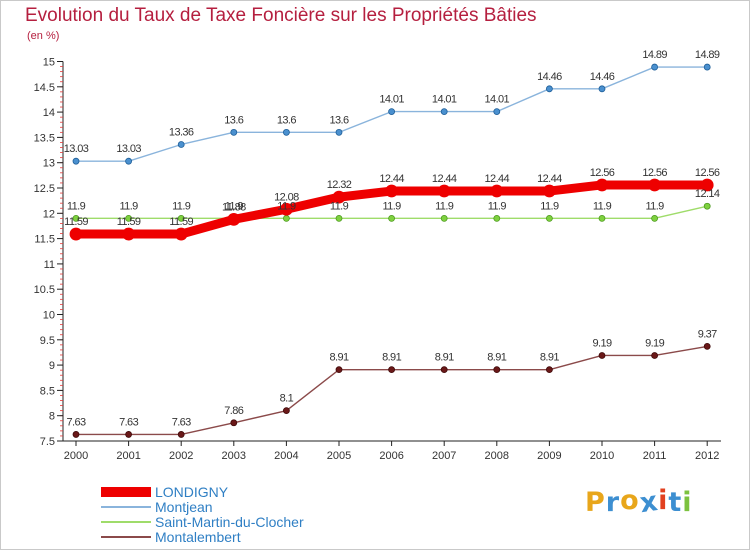 The width and height of the screenshot is (750, 550). I want to click on x-tick-label: 2001, so click(128, 456).